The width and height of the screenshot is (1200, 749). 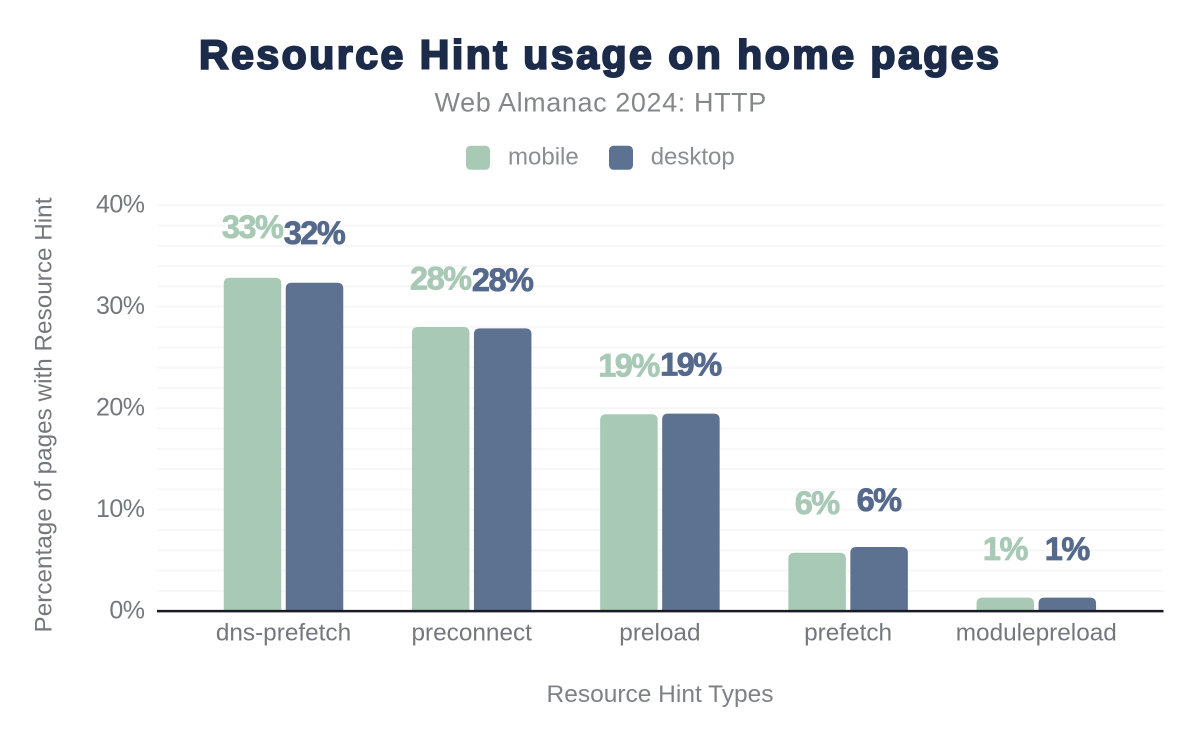 I want to click on svg-text: preconnect, so click(x=471, y=633).